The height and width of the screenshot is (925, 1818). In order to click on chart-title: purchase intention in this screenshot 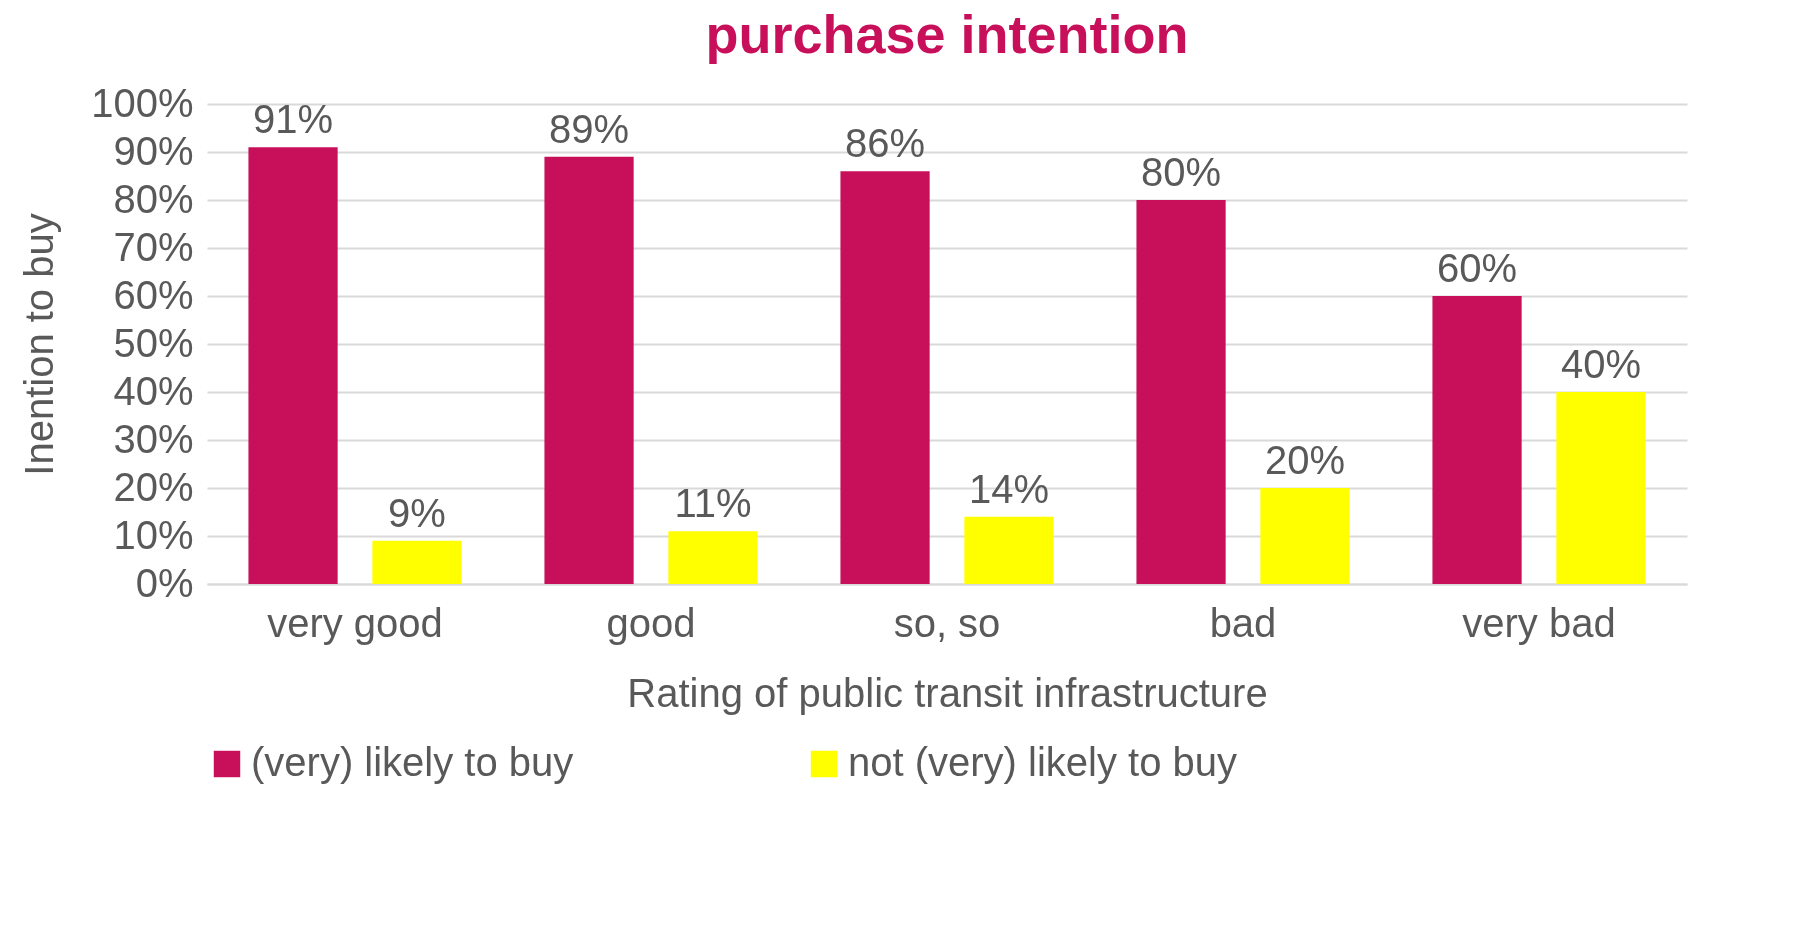, I will do `click(947, 34)`.